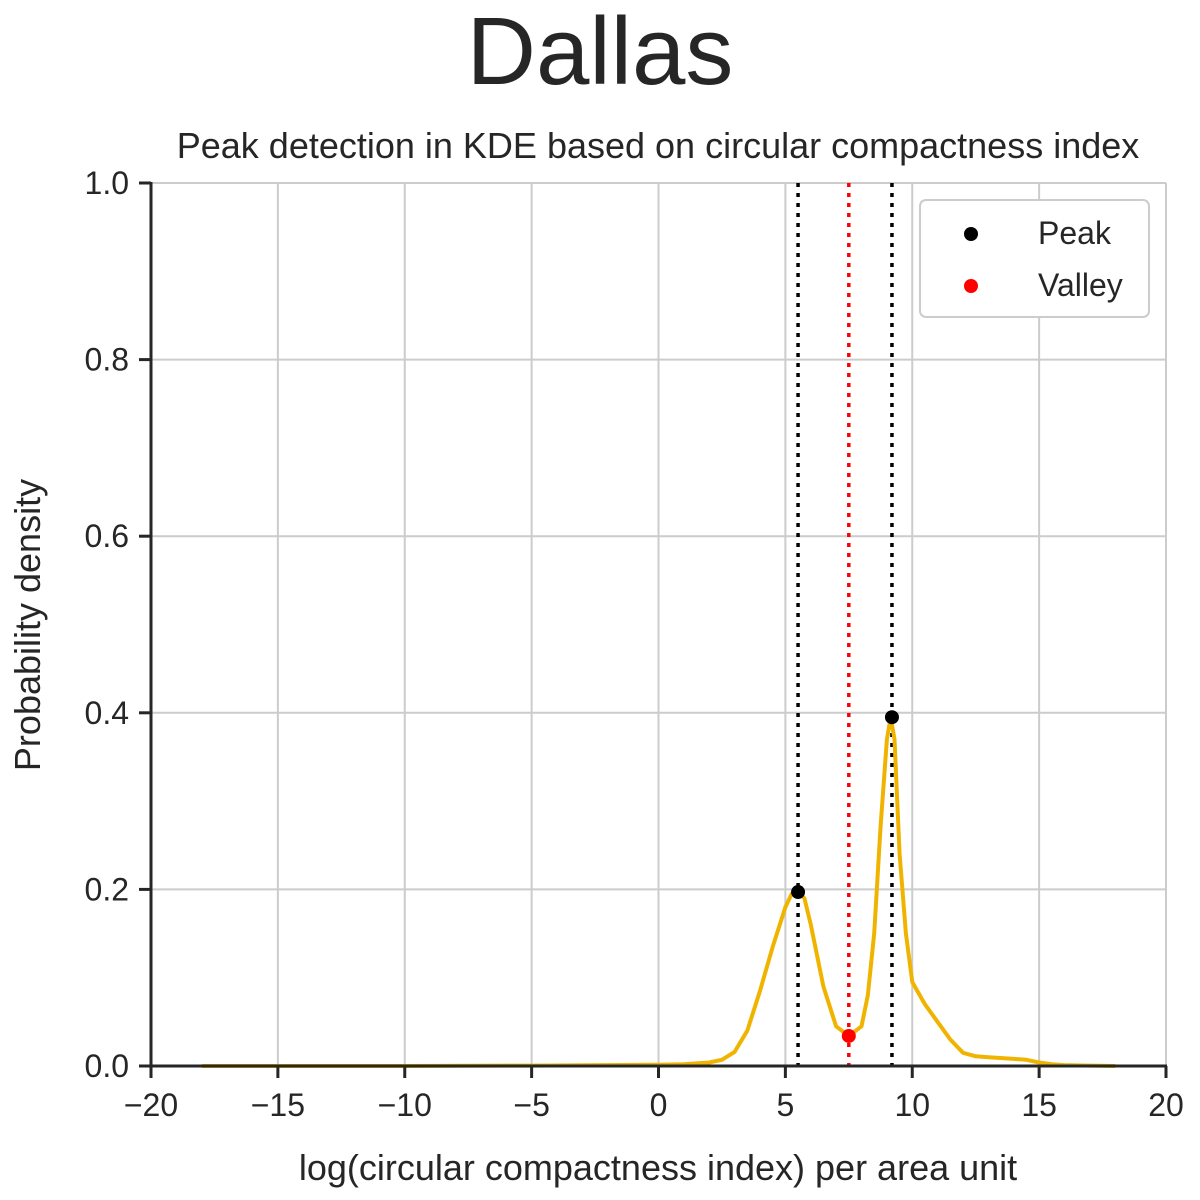 Image resolution: width=1200 pixels, height=1200 pixels. I want to click on y-tick-label: 0.2, so click(107, 889).